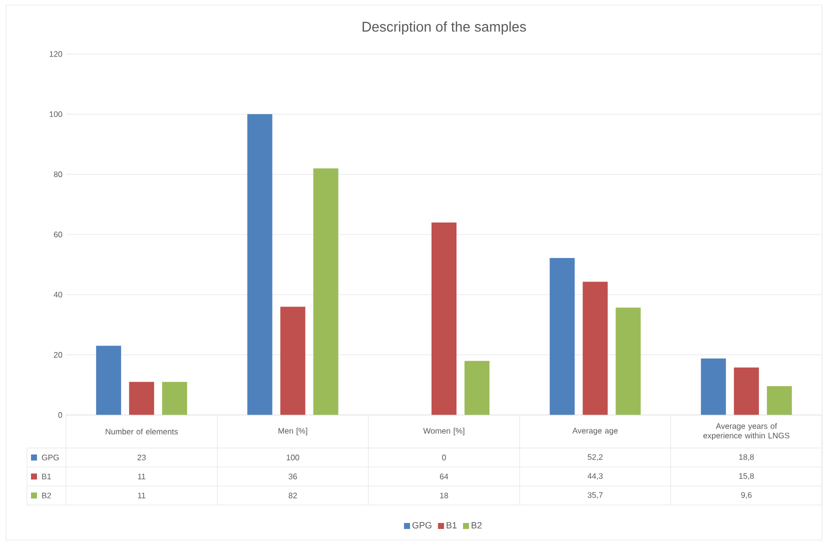  Describe the element at coordinates (46, 495) in the screenshot. I see `text: B2` at that location.